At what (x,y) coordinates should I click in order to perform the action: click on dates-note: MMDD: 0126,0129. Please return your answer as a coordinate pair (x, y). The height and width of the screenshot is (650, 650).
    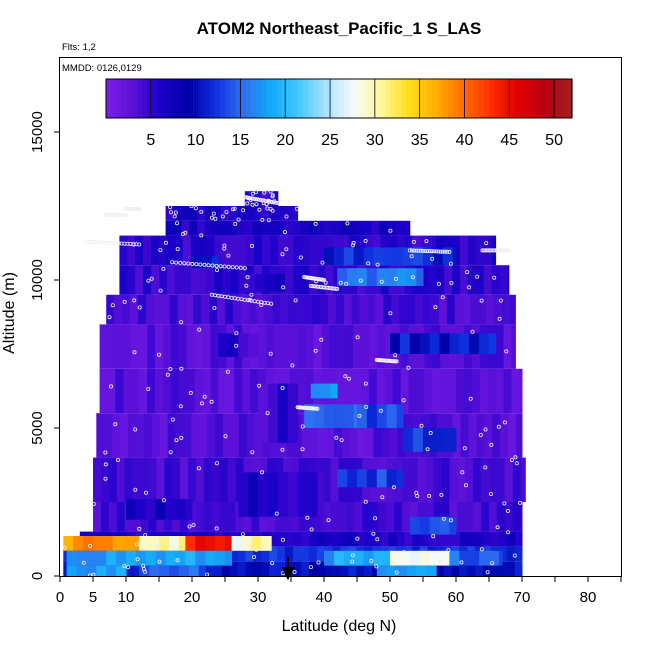
    Looking at the image, I should click on (102, 68).